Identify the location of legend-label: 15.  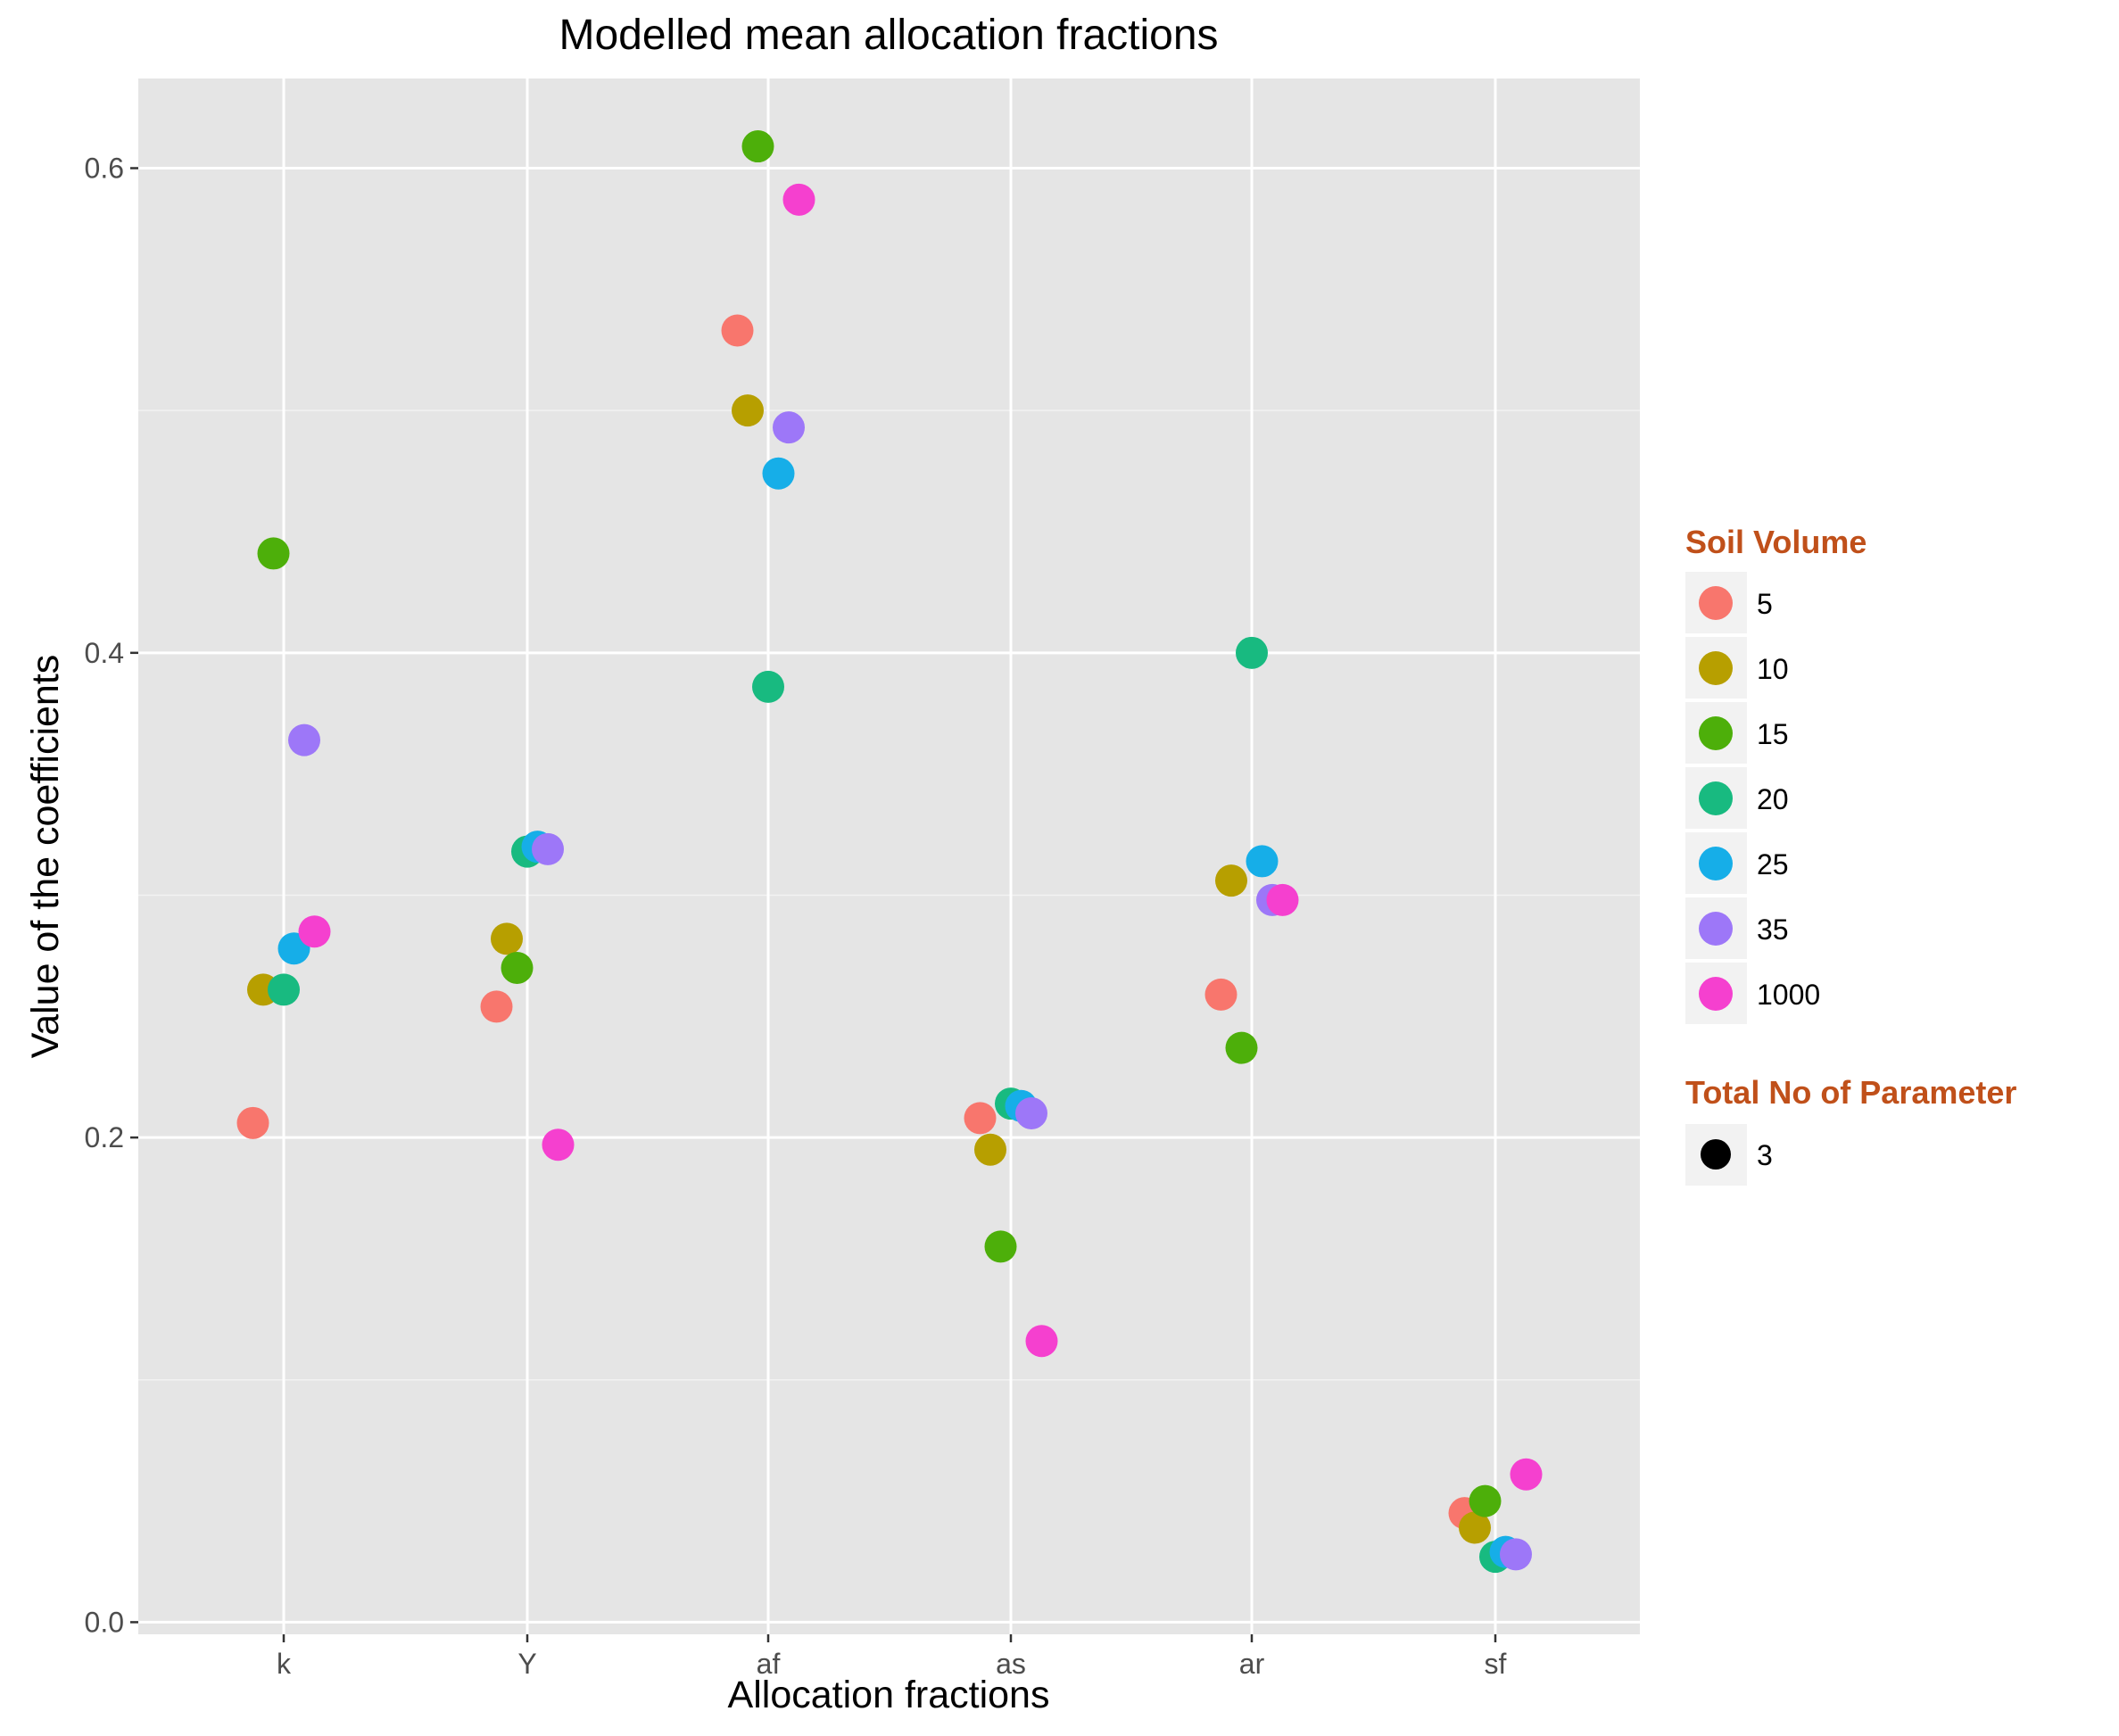
(1773, 734).